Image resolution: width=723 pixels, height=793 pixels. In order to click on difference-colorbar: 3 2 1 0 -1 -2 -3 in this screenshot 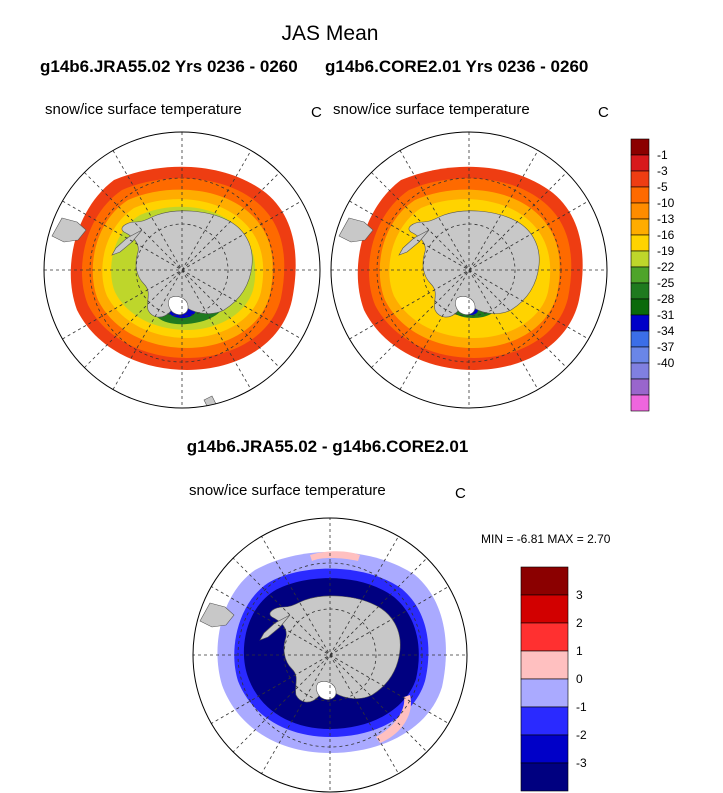, I will do `click(553, 679)`.